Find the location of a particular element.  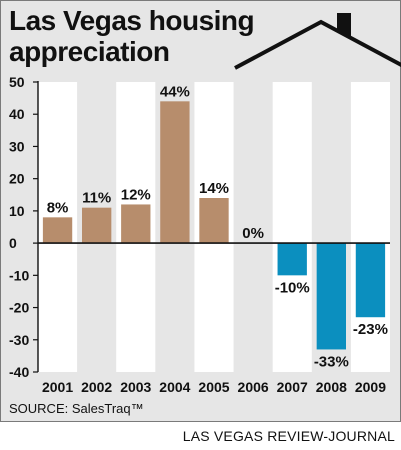

chart-title: Las Vegas housing appreciation is located at coordinates (132, 36).